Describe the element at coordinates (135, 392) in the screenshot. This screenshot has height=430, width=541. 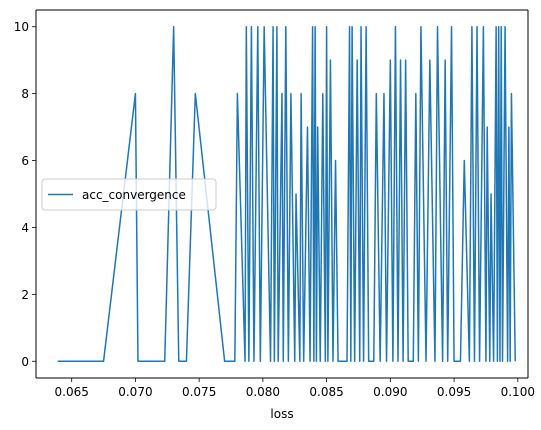
I see `x-tick-label: 0.070` at that location.